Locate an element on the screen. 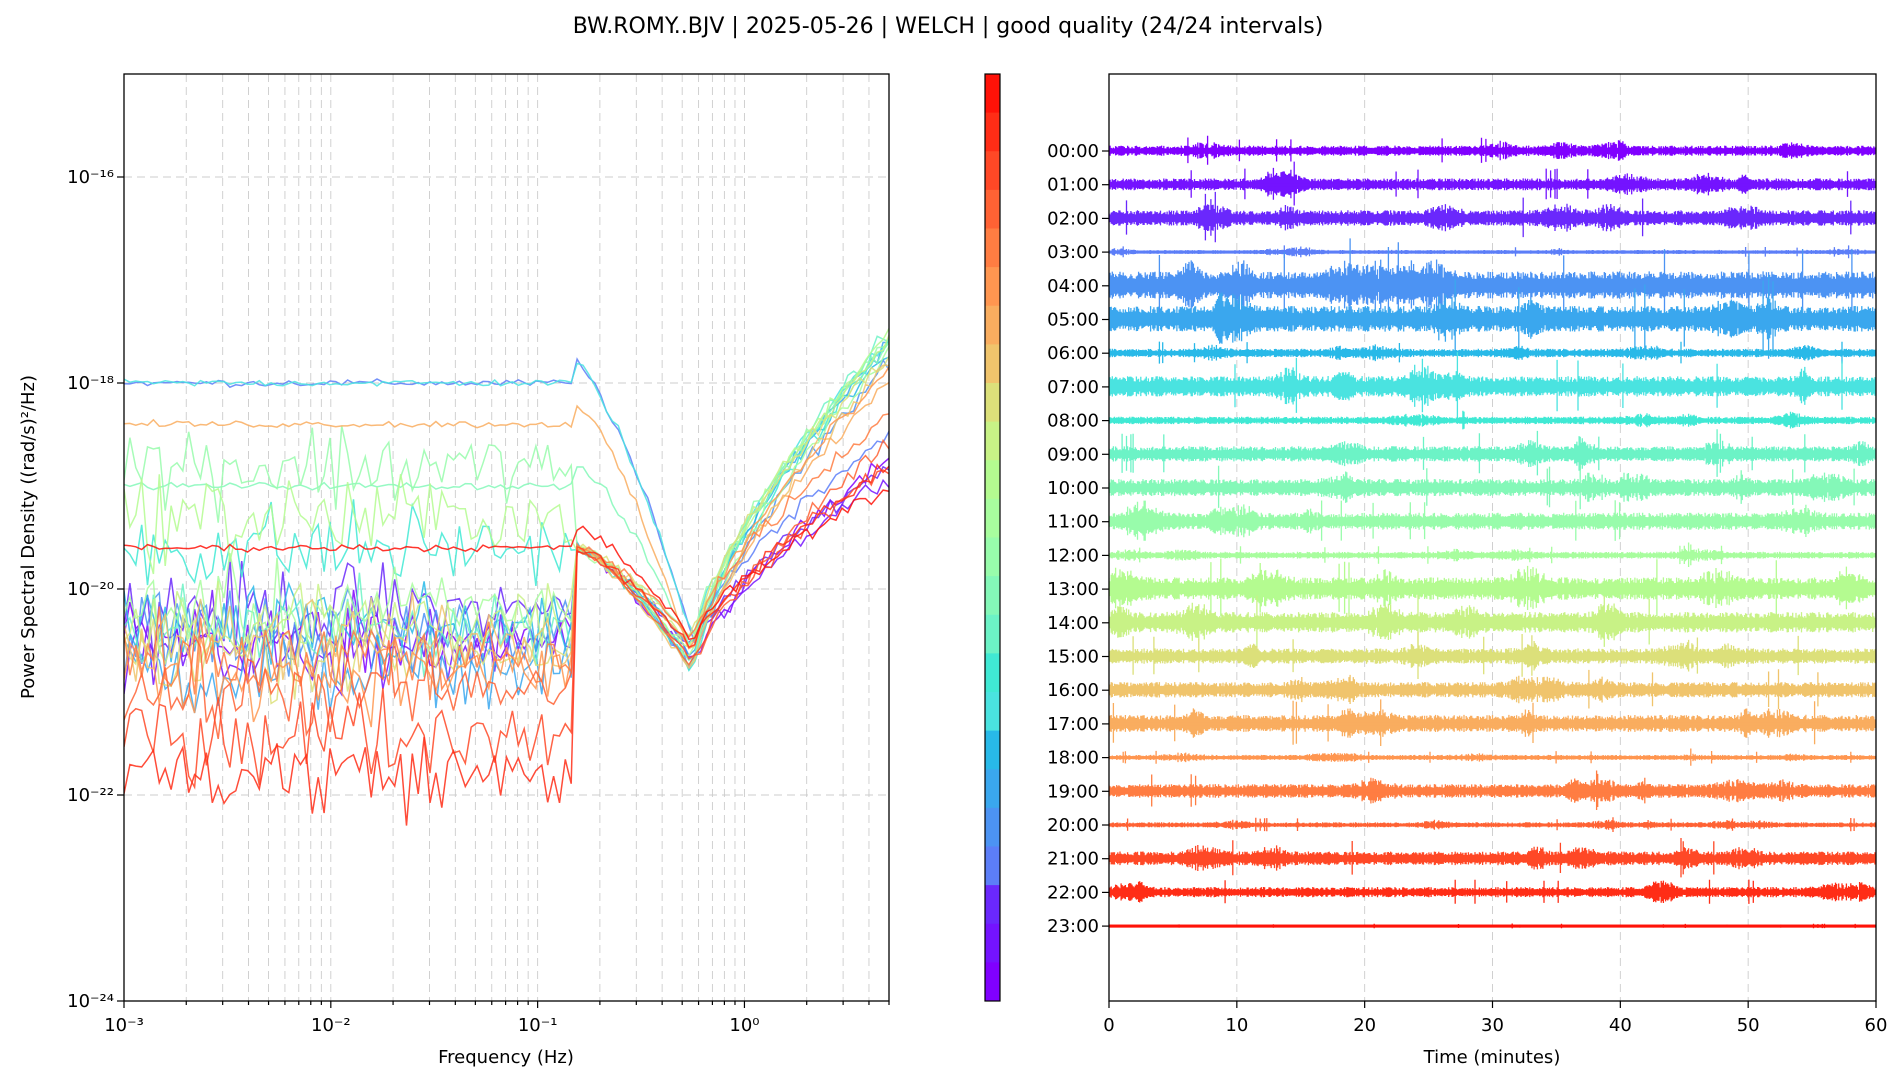 This screenshot has height=1080, width=1896. timeseries-x-tick-label: 50 is located at coordinates (1748, 1025).